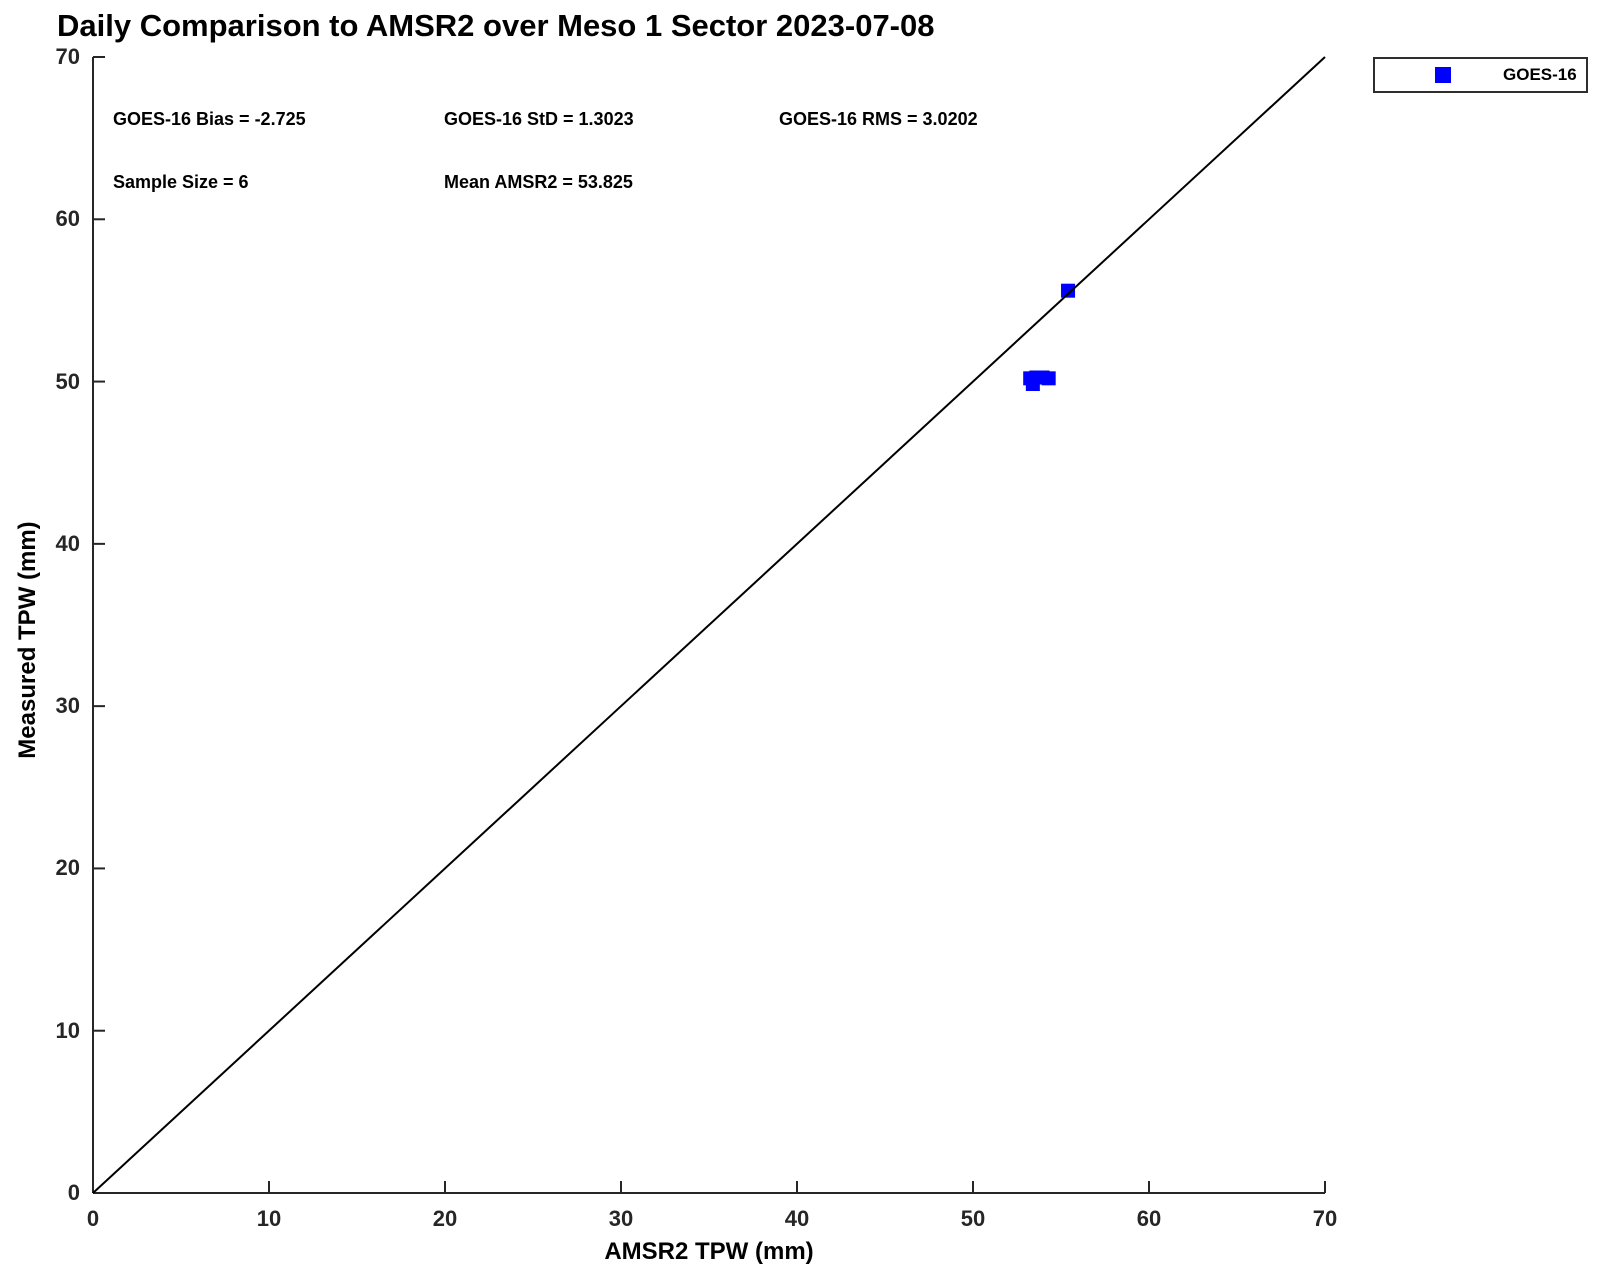  Describe the element at coordinates (67, 381) in the screenshot. I see `y-tick-label: 50` at that location.